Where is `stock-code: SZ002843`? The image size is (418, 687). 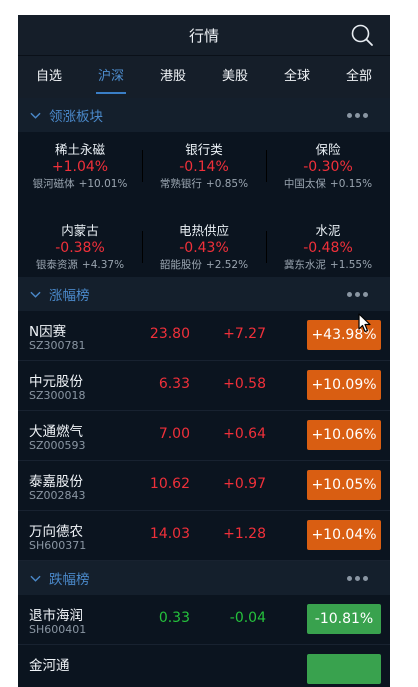
stock-code: SZ002843 is located at coordinates (57, 495).